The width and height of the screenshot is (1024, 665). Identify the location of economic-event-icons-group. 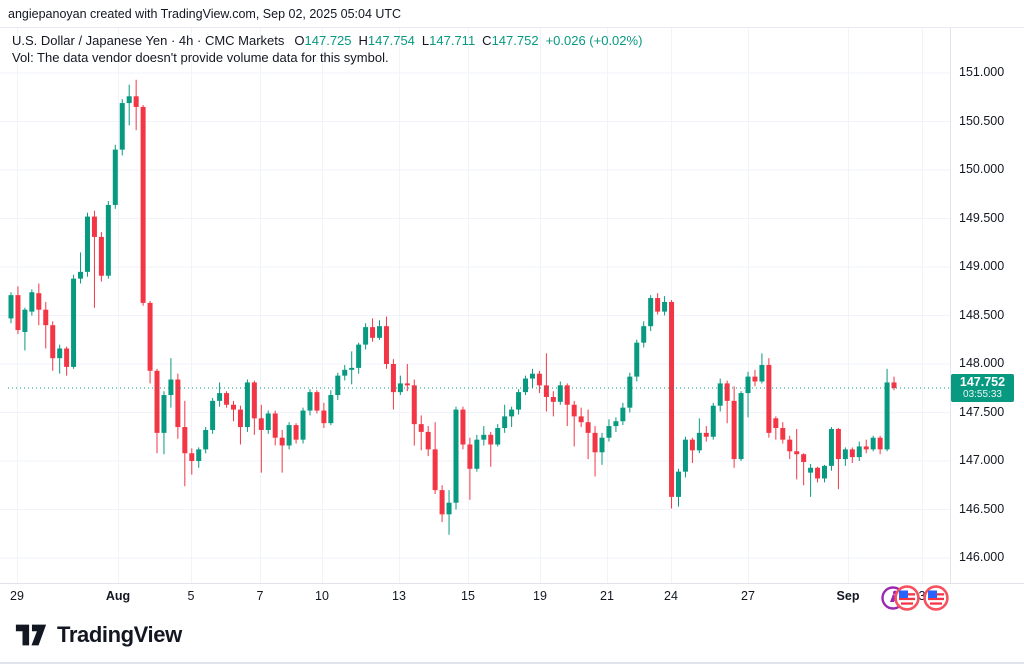
(916, 597).